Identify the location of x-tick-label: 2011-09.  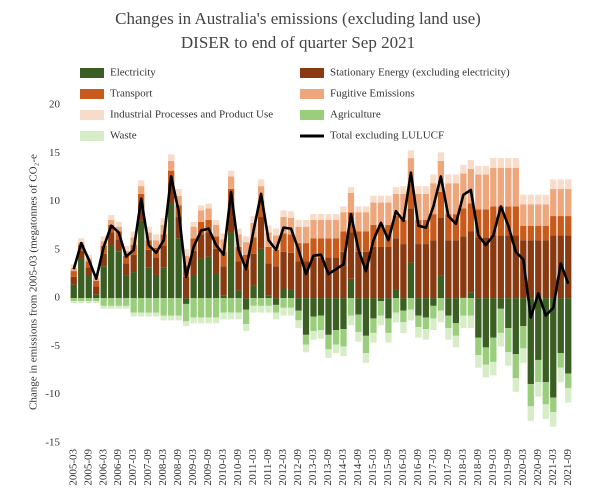
(268, 467).